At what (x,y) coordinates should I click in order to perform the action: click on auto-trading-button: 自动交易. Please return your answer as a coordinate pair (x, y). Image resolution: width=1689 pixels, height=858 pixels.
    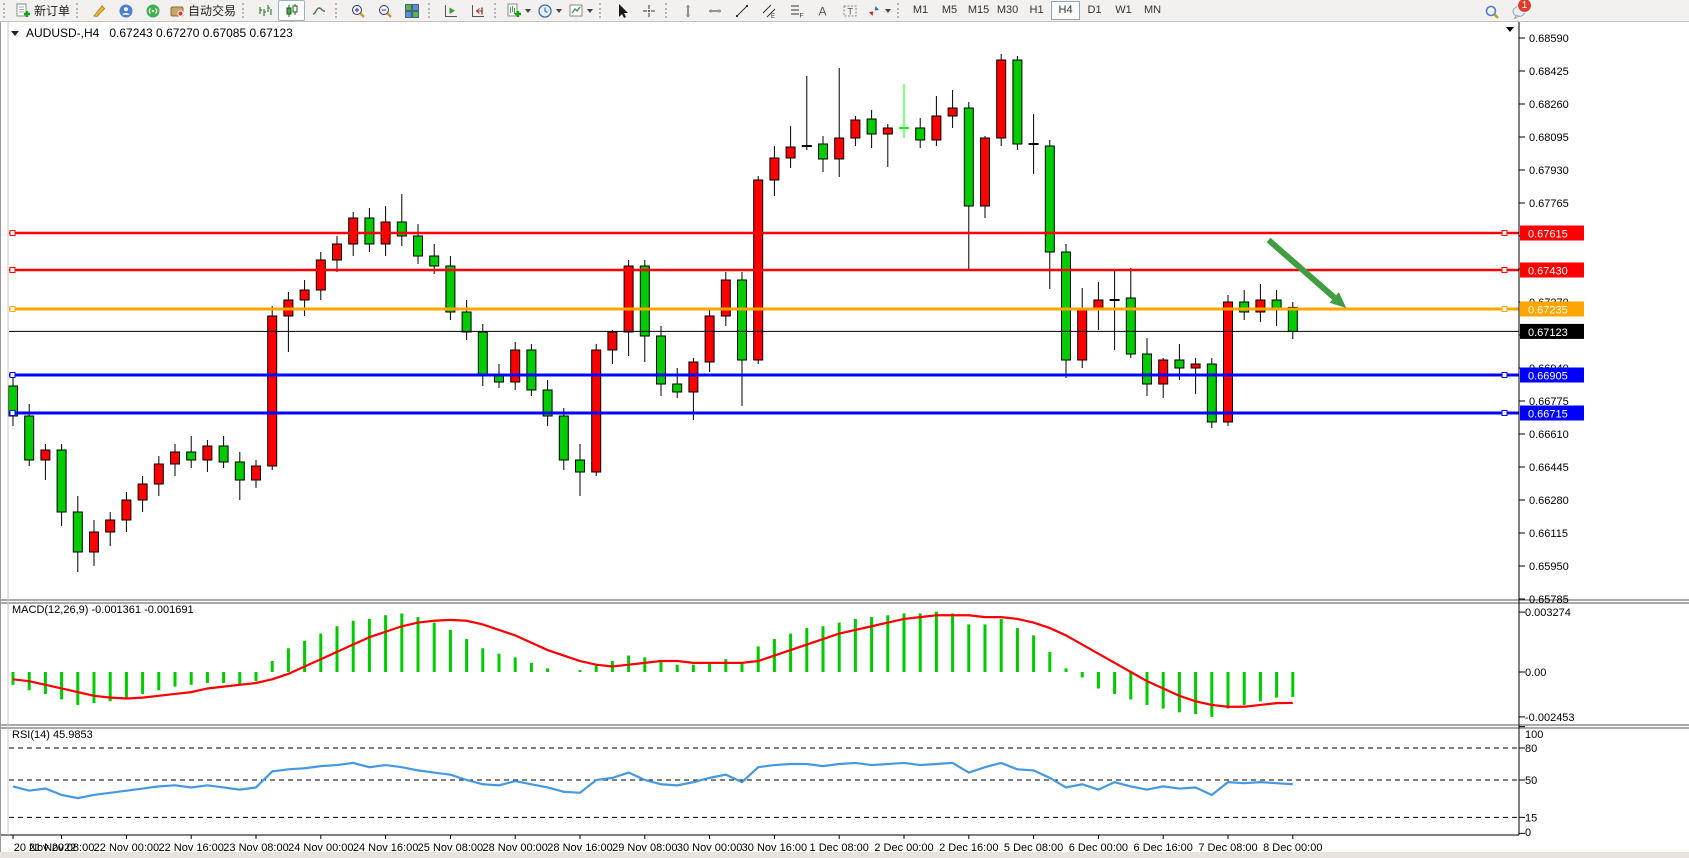
    Looking at the image, I should click on (202, 10).